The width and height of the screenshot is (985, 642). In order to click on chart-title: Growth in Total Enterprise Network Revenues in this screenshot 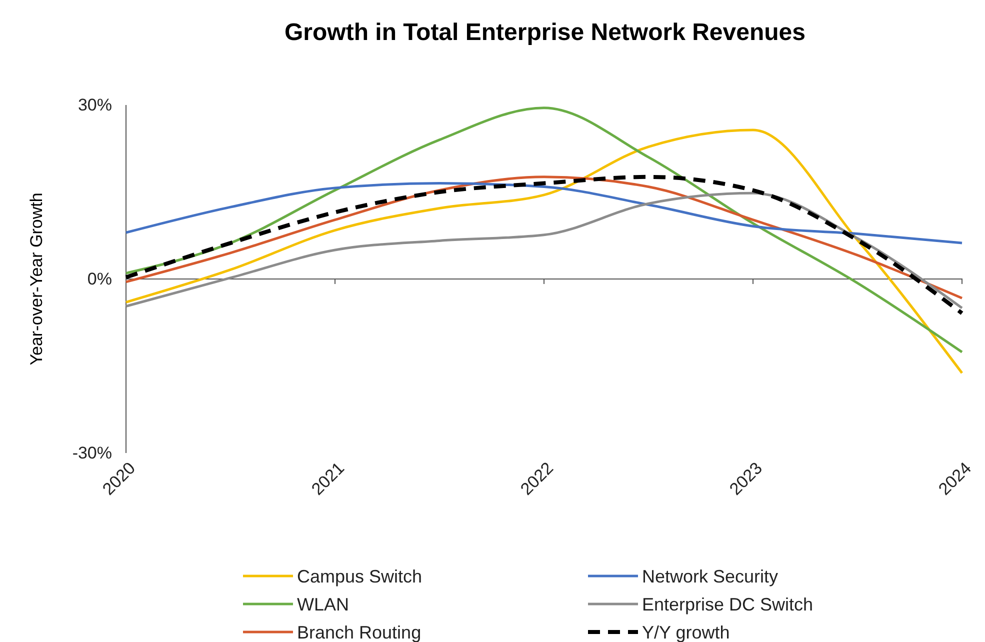, I will do `click(545, 32)`.